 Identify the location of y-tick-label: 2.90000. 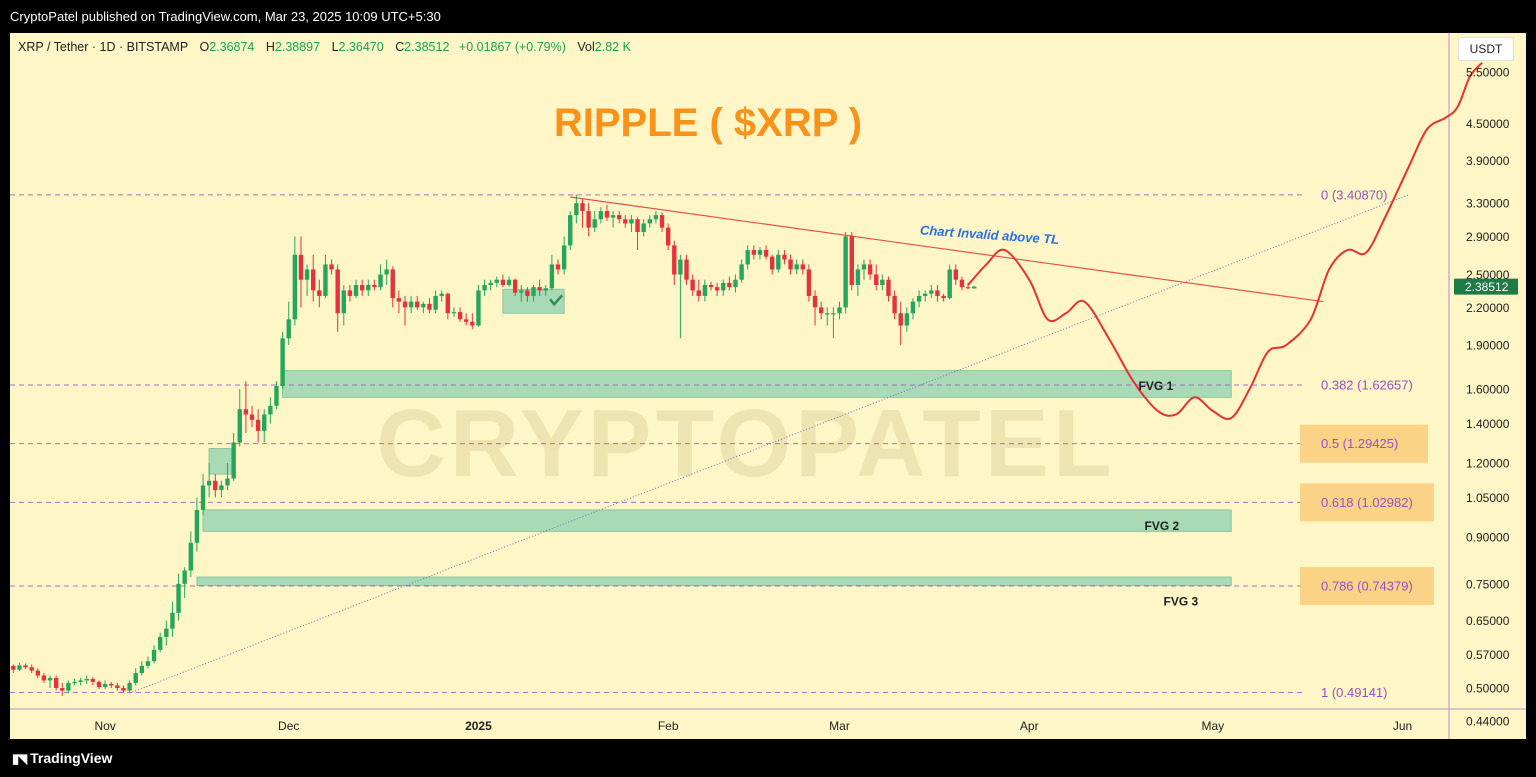
(1488, 237).